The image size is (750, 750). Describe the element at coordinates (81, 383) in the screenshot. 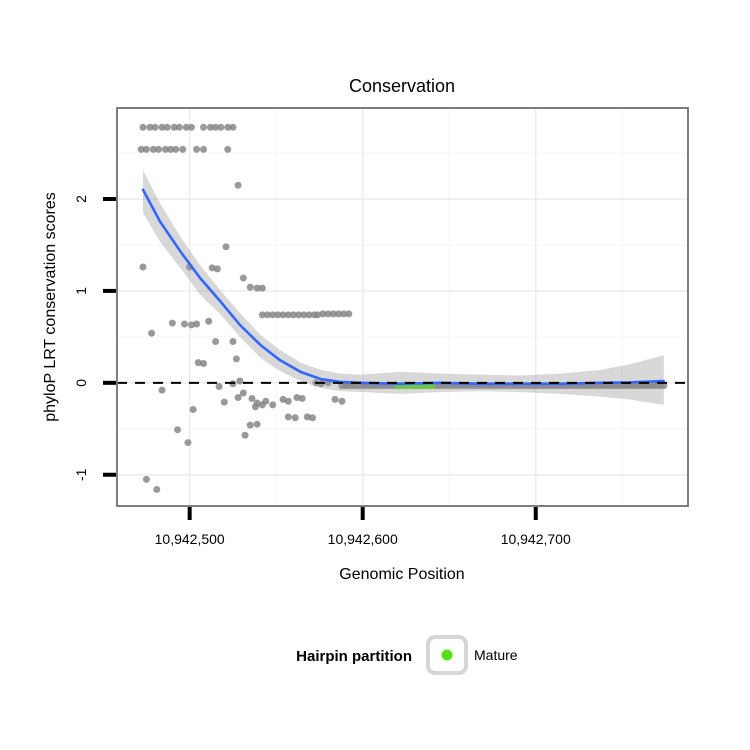

I see `y-tick-label: 0` at that location.